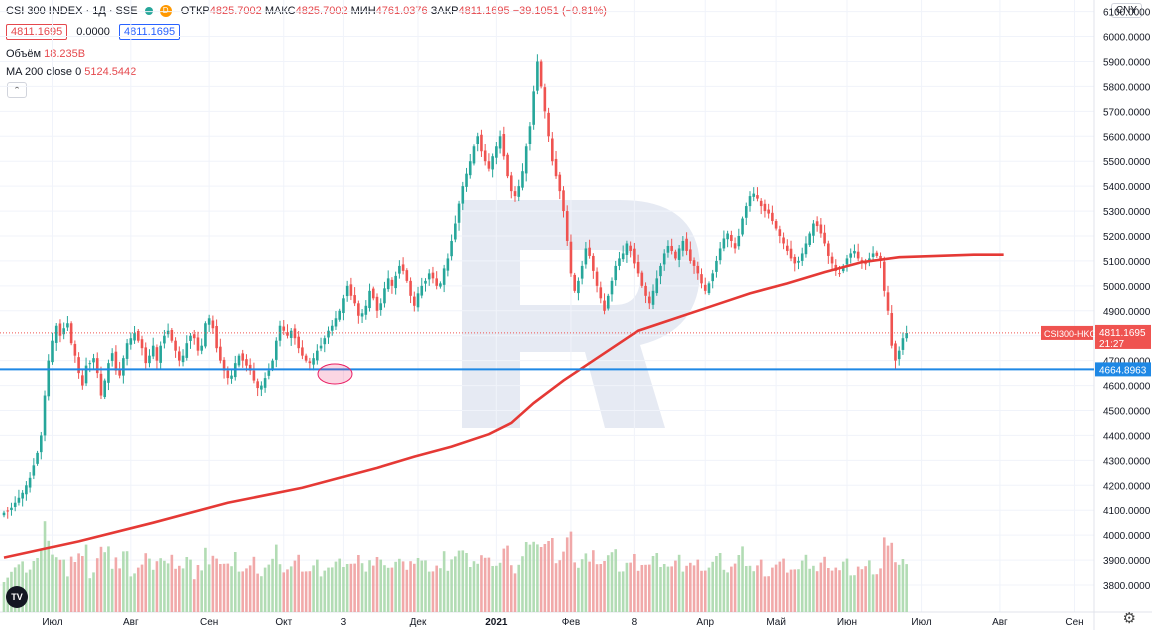  What do you see at coordinates (1127, 387) in the screenshot?
I see `price-tick-label: 4600.0000` at bounding box center [1127, 387].